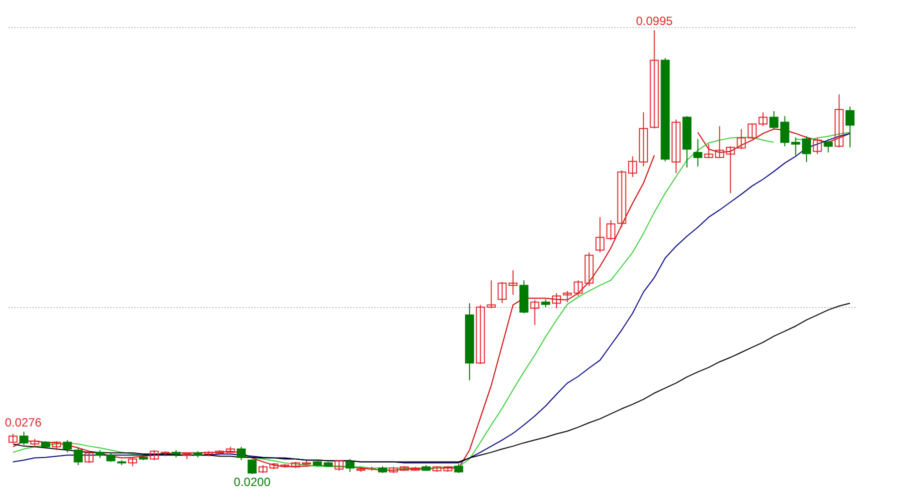 The width and height of the screenshot is (916, 501). Describe the element at coordinates (252, 482) in the screenshot. I see `annotation: 0.0200` at that location.